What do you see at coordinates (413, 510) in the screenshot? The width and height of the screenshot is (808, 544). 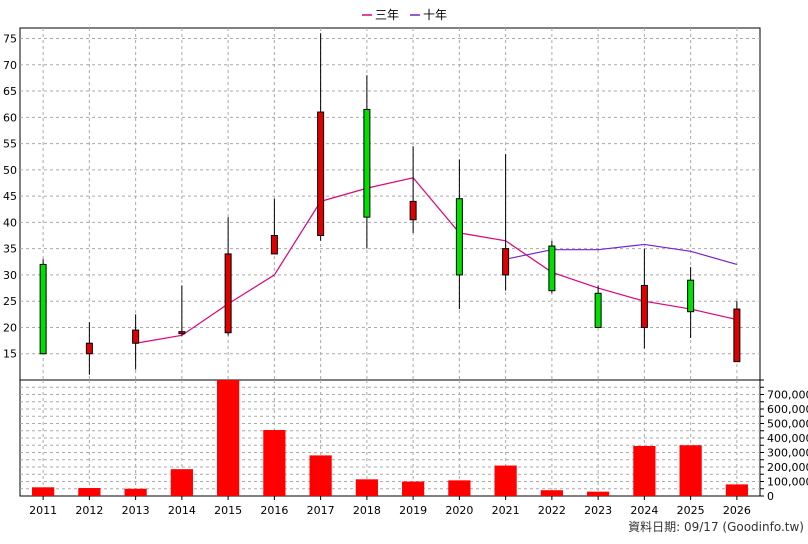 I see `x-tick-label: 2019` at bounding box center [413, 510].